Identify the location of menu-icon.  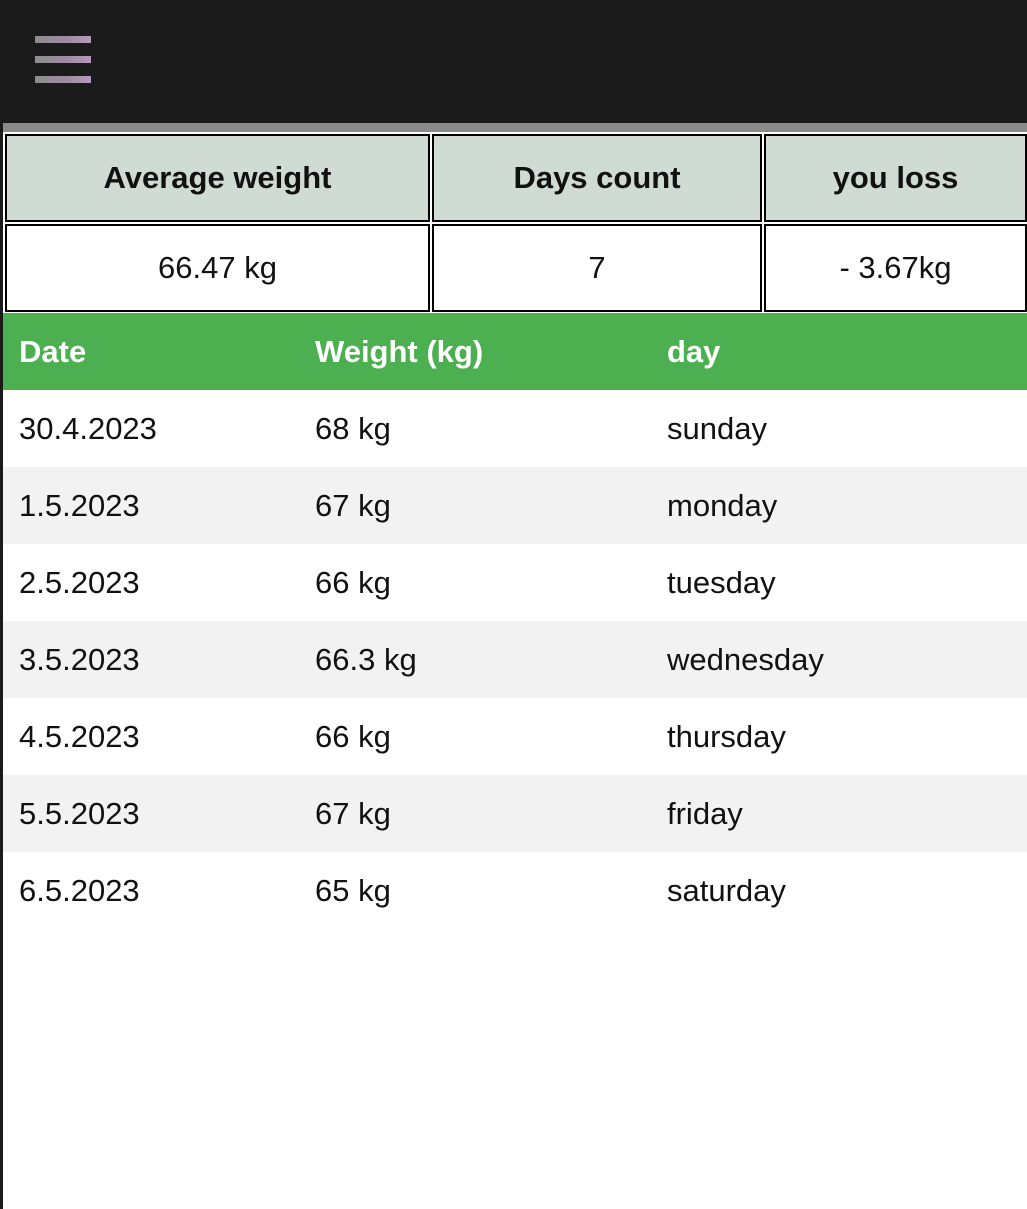
(63, 61).